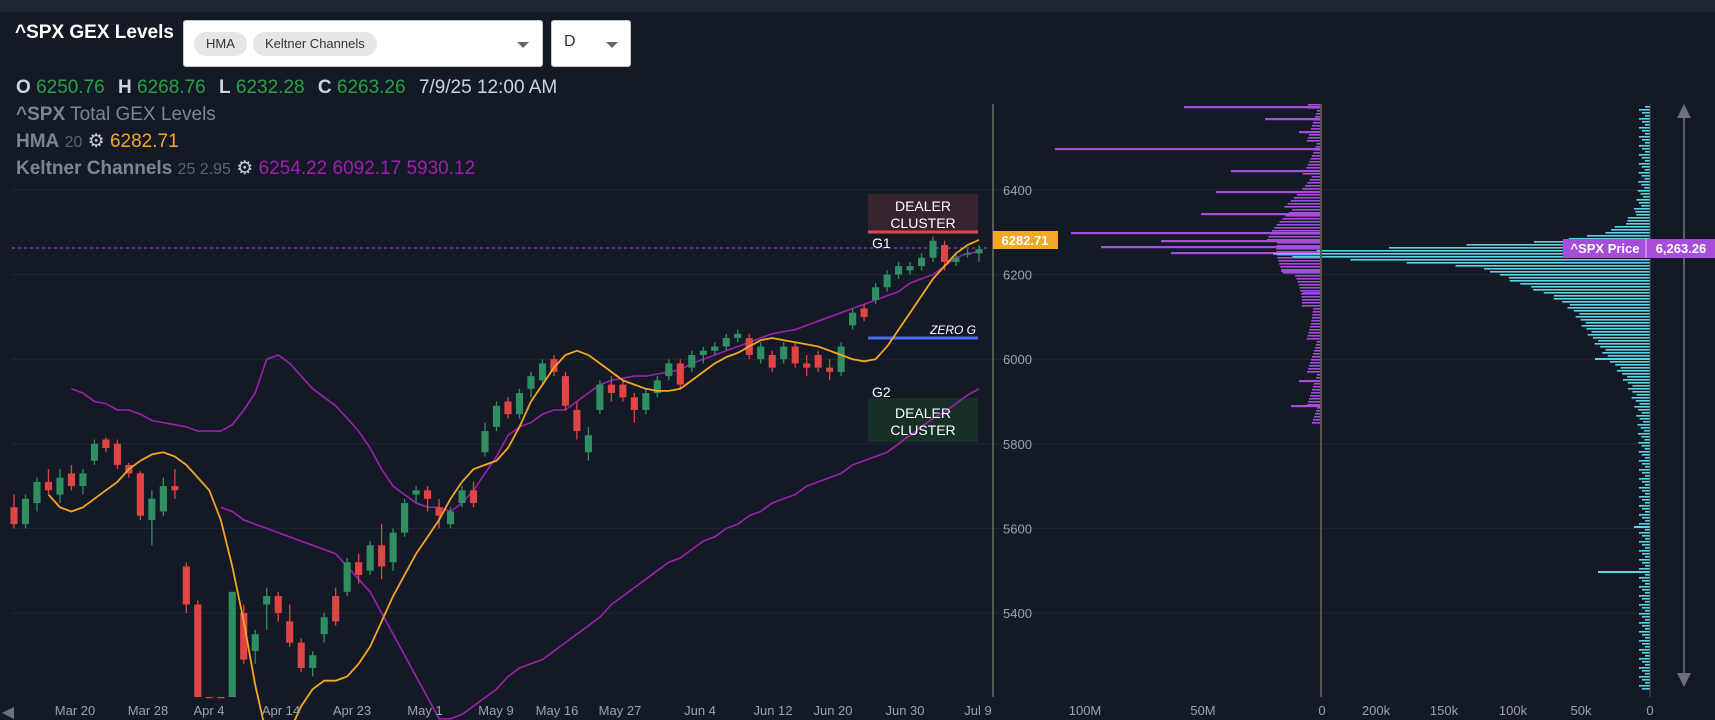 This screenshot has height=720, width=1715. What do you see at coordinates (208, 710) in the screenshot?
I see `x-tick-label: Apr 4` at bounding box center [208, 710].